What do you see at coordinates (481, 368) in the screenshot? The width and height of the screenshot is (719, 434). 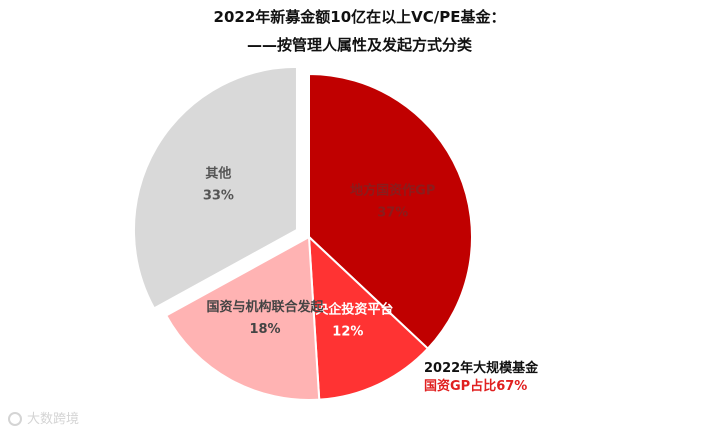 I see `annotation-line1: 2022年大规模基金` at bounding box center [481, 368].